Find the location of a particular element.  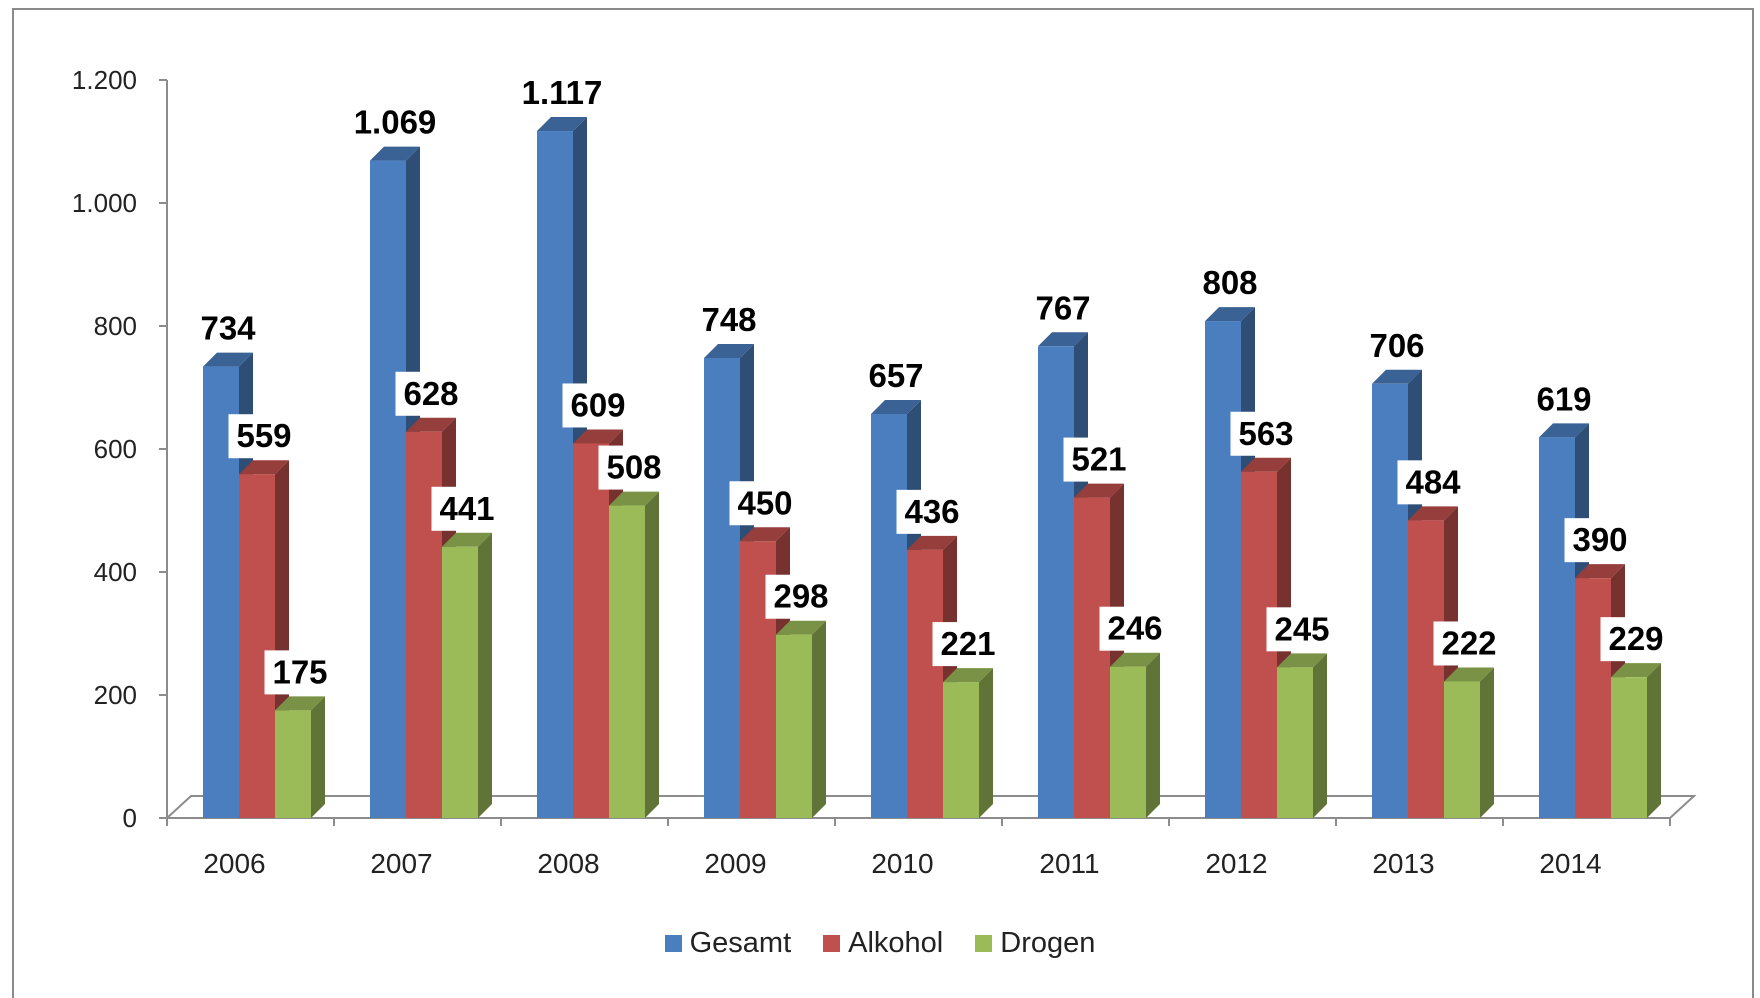

data-label-drogen-2010: 221 is located at coordinates (967, 643).